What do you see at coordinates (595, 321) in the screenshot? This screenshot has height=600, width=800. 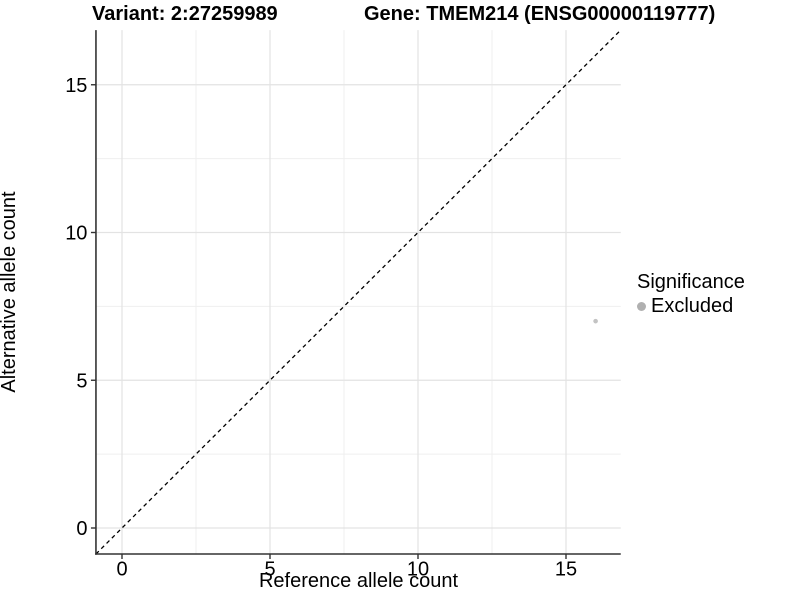 I see `data-point` at bounding box center [595, 321].